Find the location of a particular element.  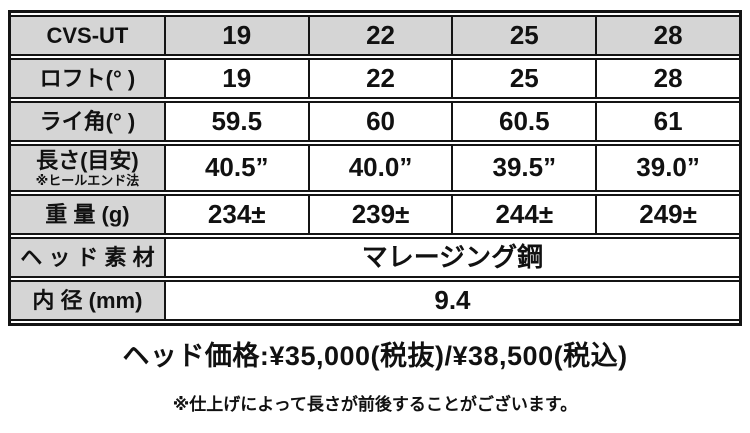

value-cell: 249± is located at coordinates (667, 214).